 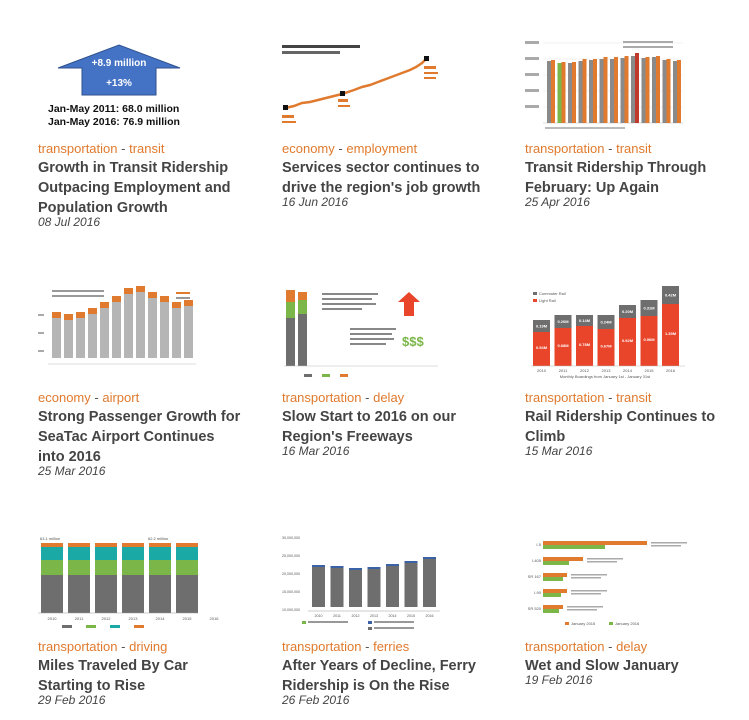 What do you see at coordinates (121, 397) in the screenshot?
I see `category-link: airport` at bounding box center [121, 397].